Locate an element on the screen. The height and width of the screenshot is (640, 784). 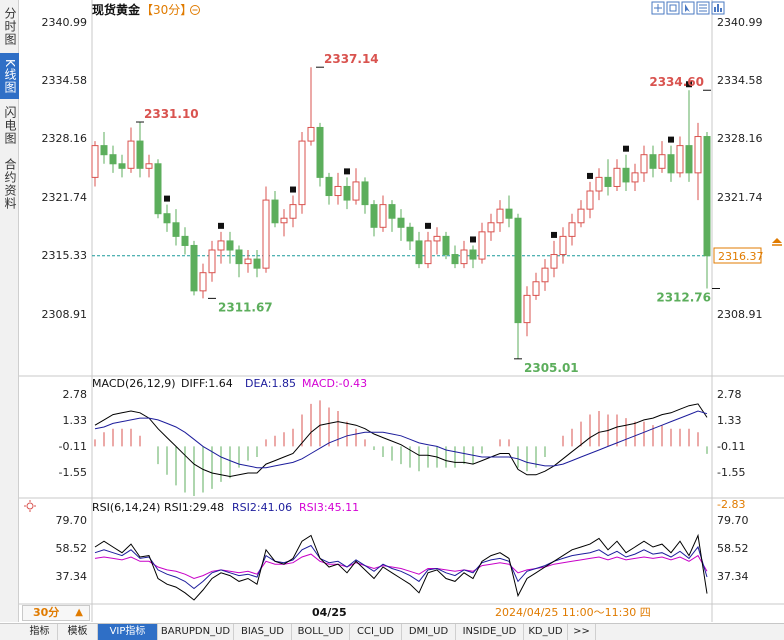
price-tick-label: 2334.58 is located at coordinates (740, 80).